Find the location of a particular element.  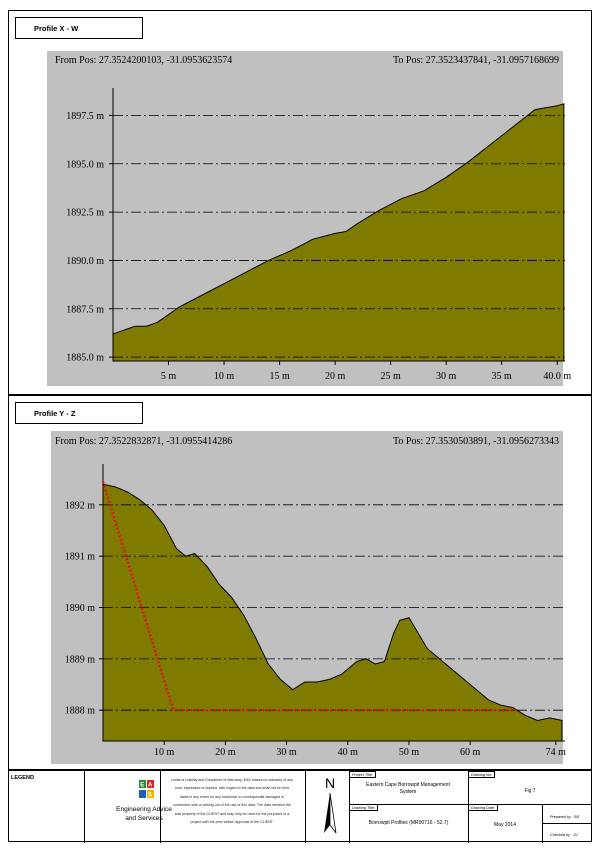

y-tick-label: 1895.0 m is located at coordinates (85, 164).